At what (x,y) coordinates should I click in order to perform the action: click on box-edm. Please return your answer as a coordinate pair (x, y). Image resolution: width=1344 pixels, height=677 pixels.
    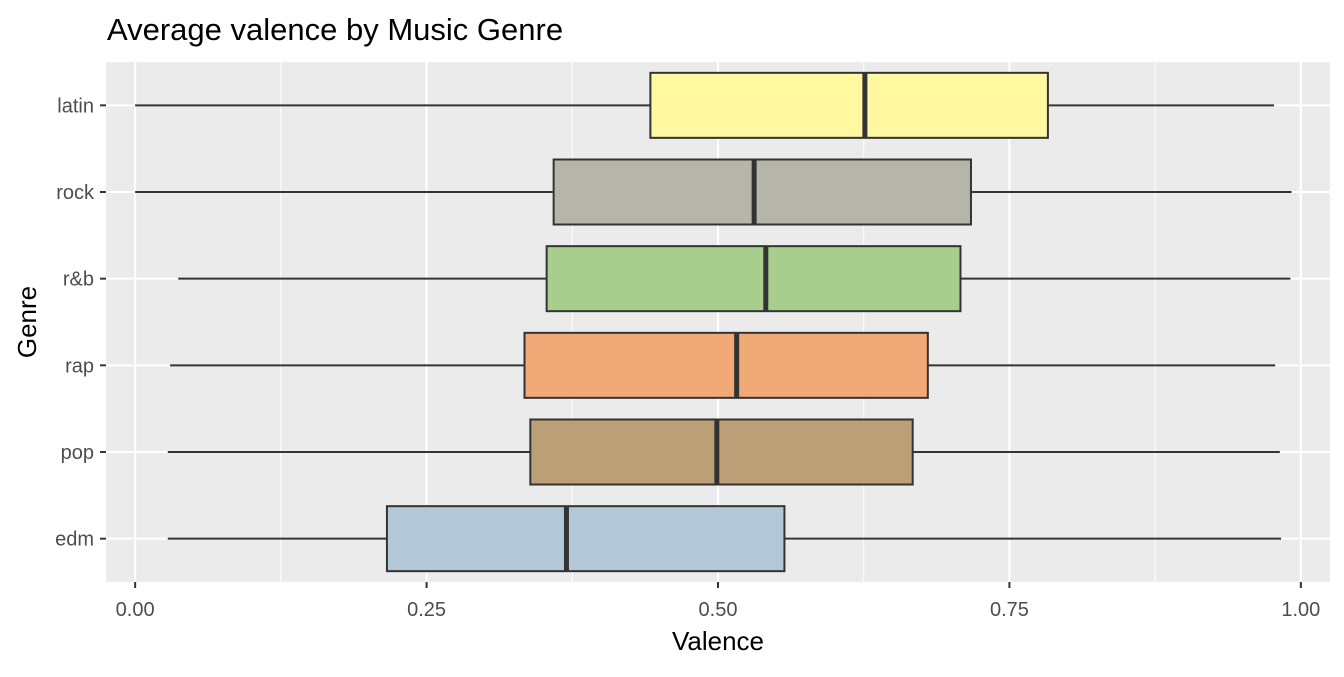
    Looking at the image, I should click on (724, 539).